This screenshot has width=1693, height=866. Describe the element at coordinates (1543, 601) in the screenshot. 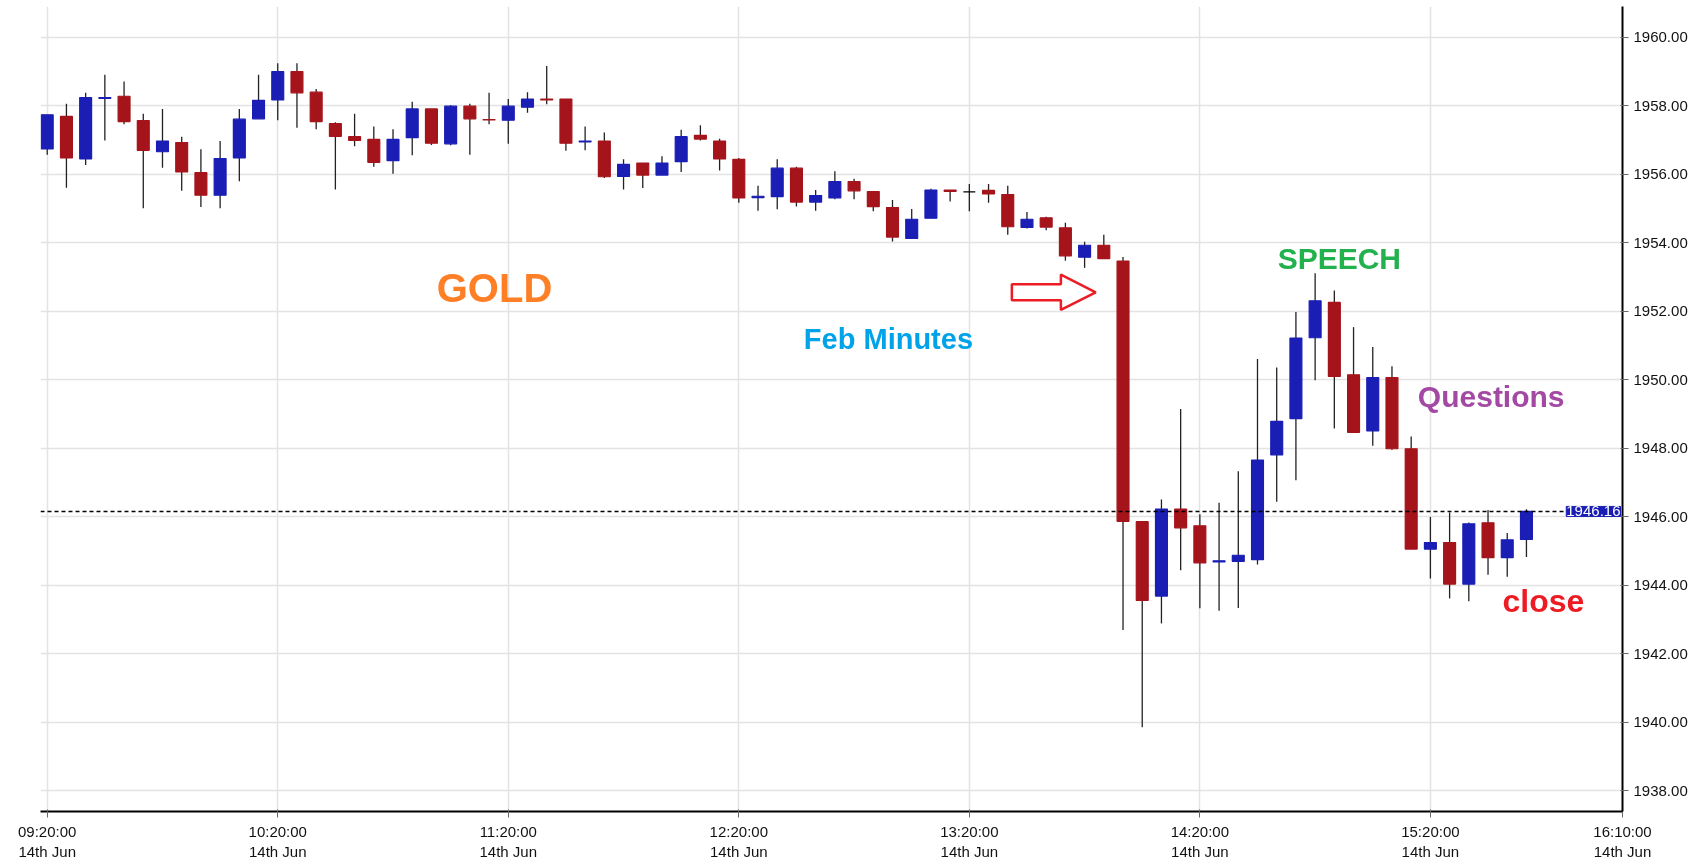

I see `annotation: close` at that location.